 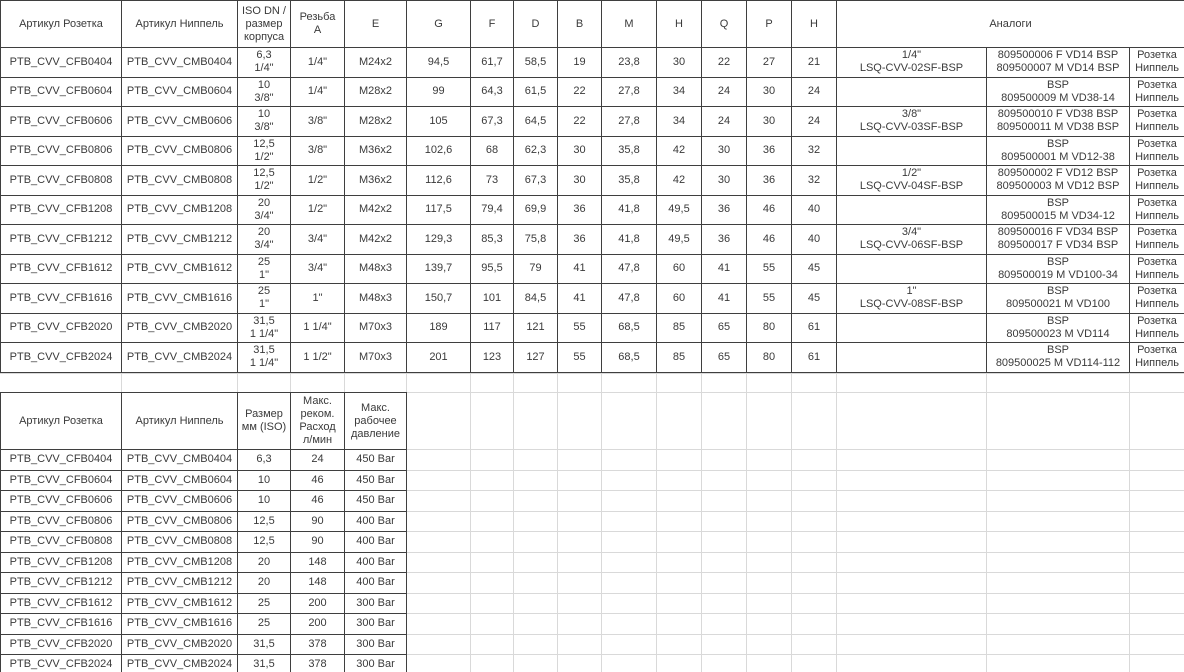 I want to click on cell: 34, so click(x=679, y=91).